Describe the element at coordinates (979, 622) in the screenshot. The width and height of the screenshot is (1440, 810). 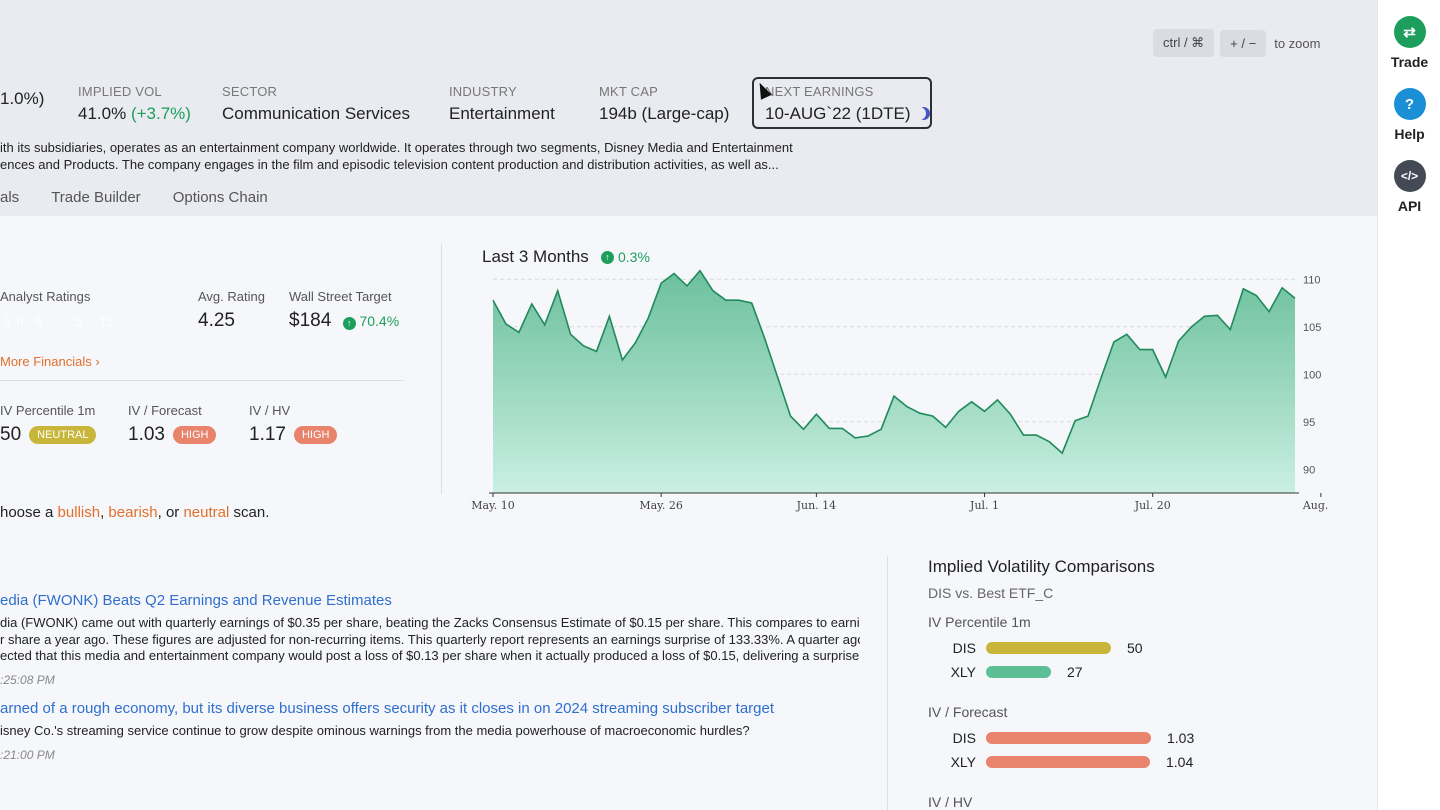
I see `ivc-section-label: IV Percentile 1m` at that location.